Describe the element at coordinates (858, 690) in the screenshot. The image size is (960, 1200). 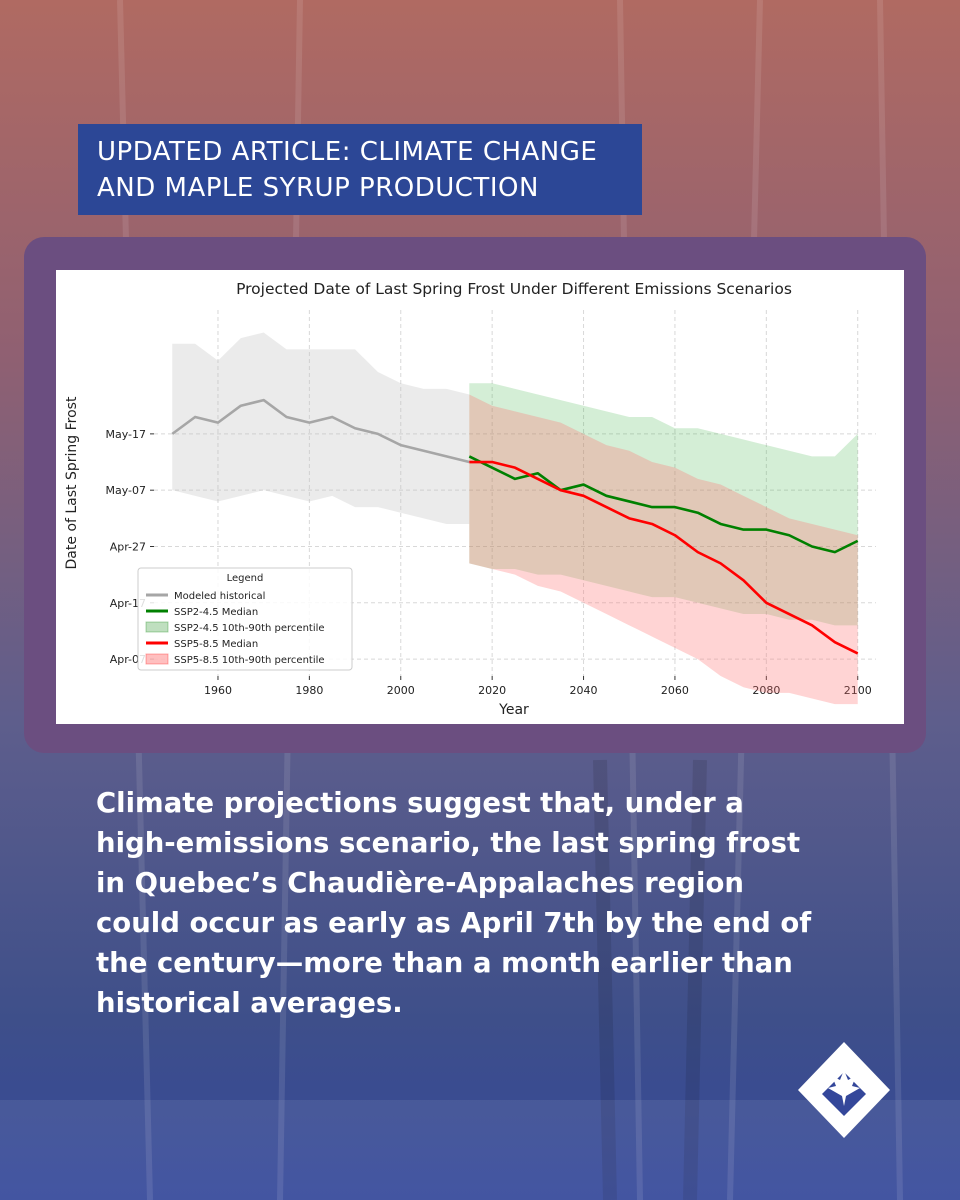
I see `x-tick-label: 2100` at that location.